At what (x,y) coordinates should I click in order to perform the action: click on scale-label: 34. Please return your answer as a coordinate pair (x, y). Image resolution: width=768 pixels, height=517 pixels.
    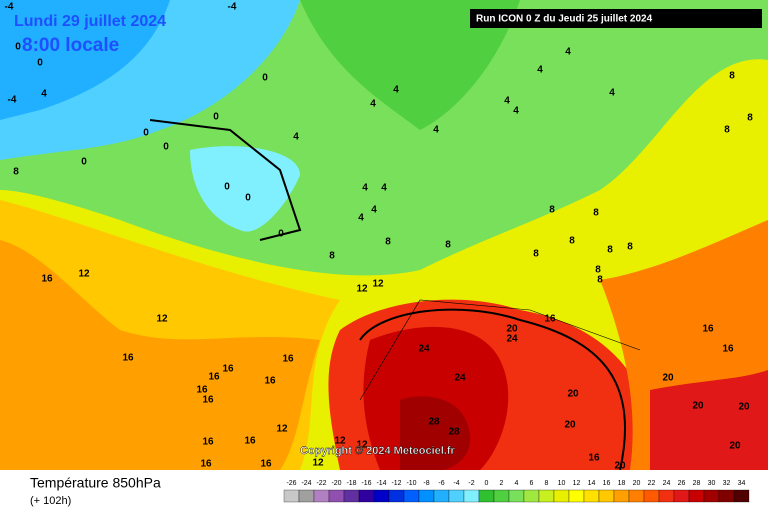
    Looking at the image, I should click on (742, 483).